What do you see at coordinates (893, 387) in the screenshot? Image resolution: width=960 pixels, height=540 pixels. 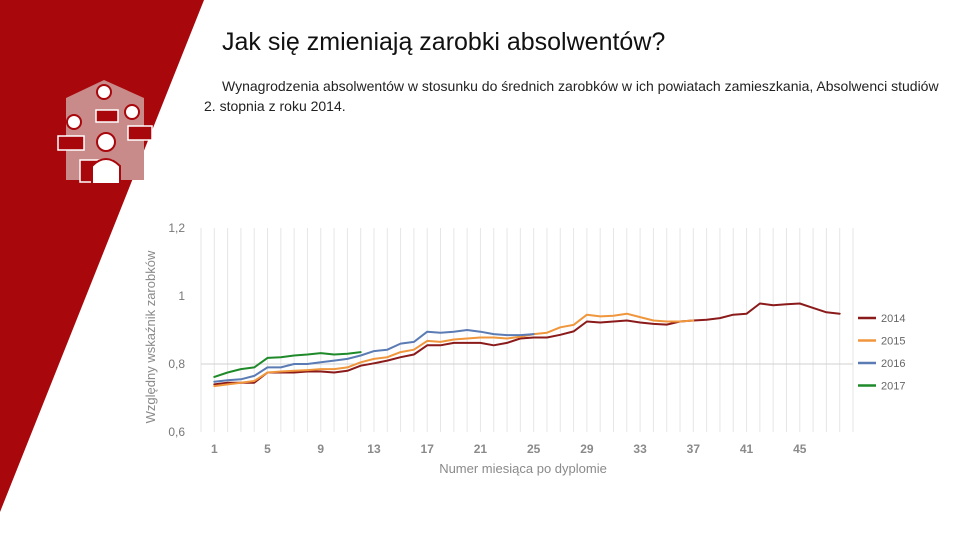 I see `legend-label-2017: 2017` at bounding box center [893, 387].